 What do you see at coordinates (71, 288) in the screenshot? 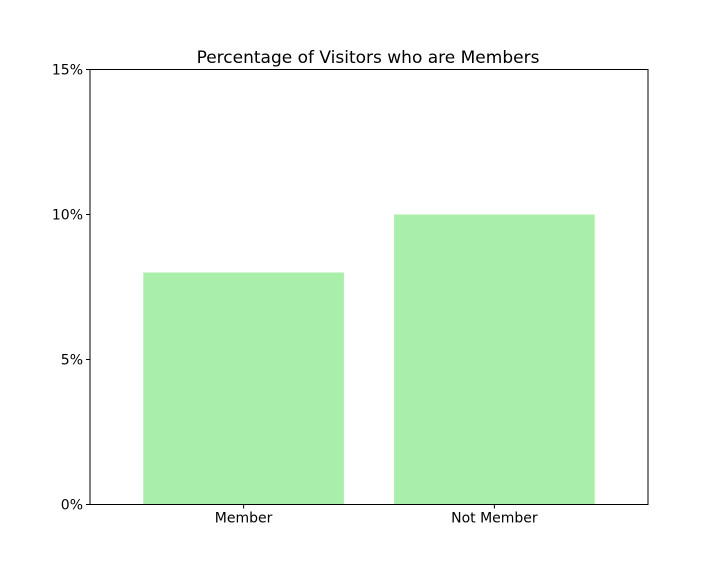
I see `y-axis: 0% 5% 10% 15%` at bounding box center [71, 288].